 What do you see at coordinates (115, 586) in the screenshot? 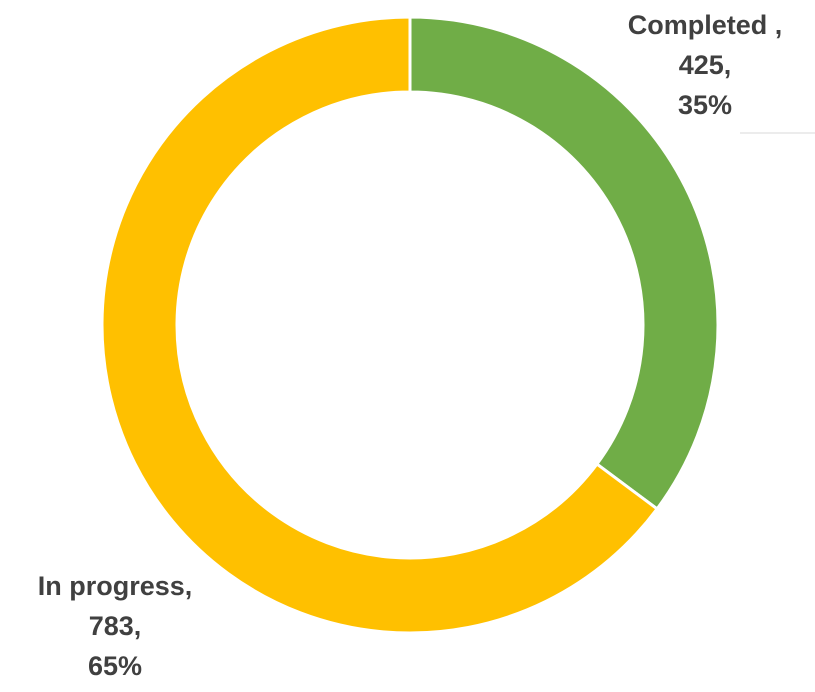
I see `category-label: In progress,` at bounding box center [115, 586].